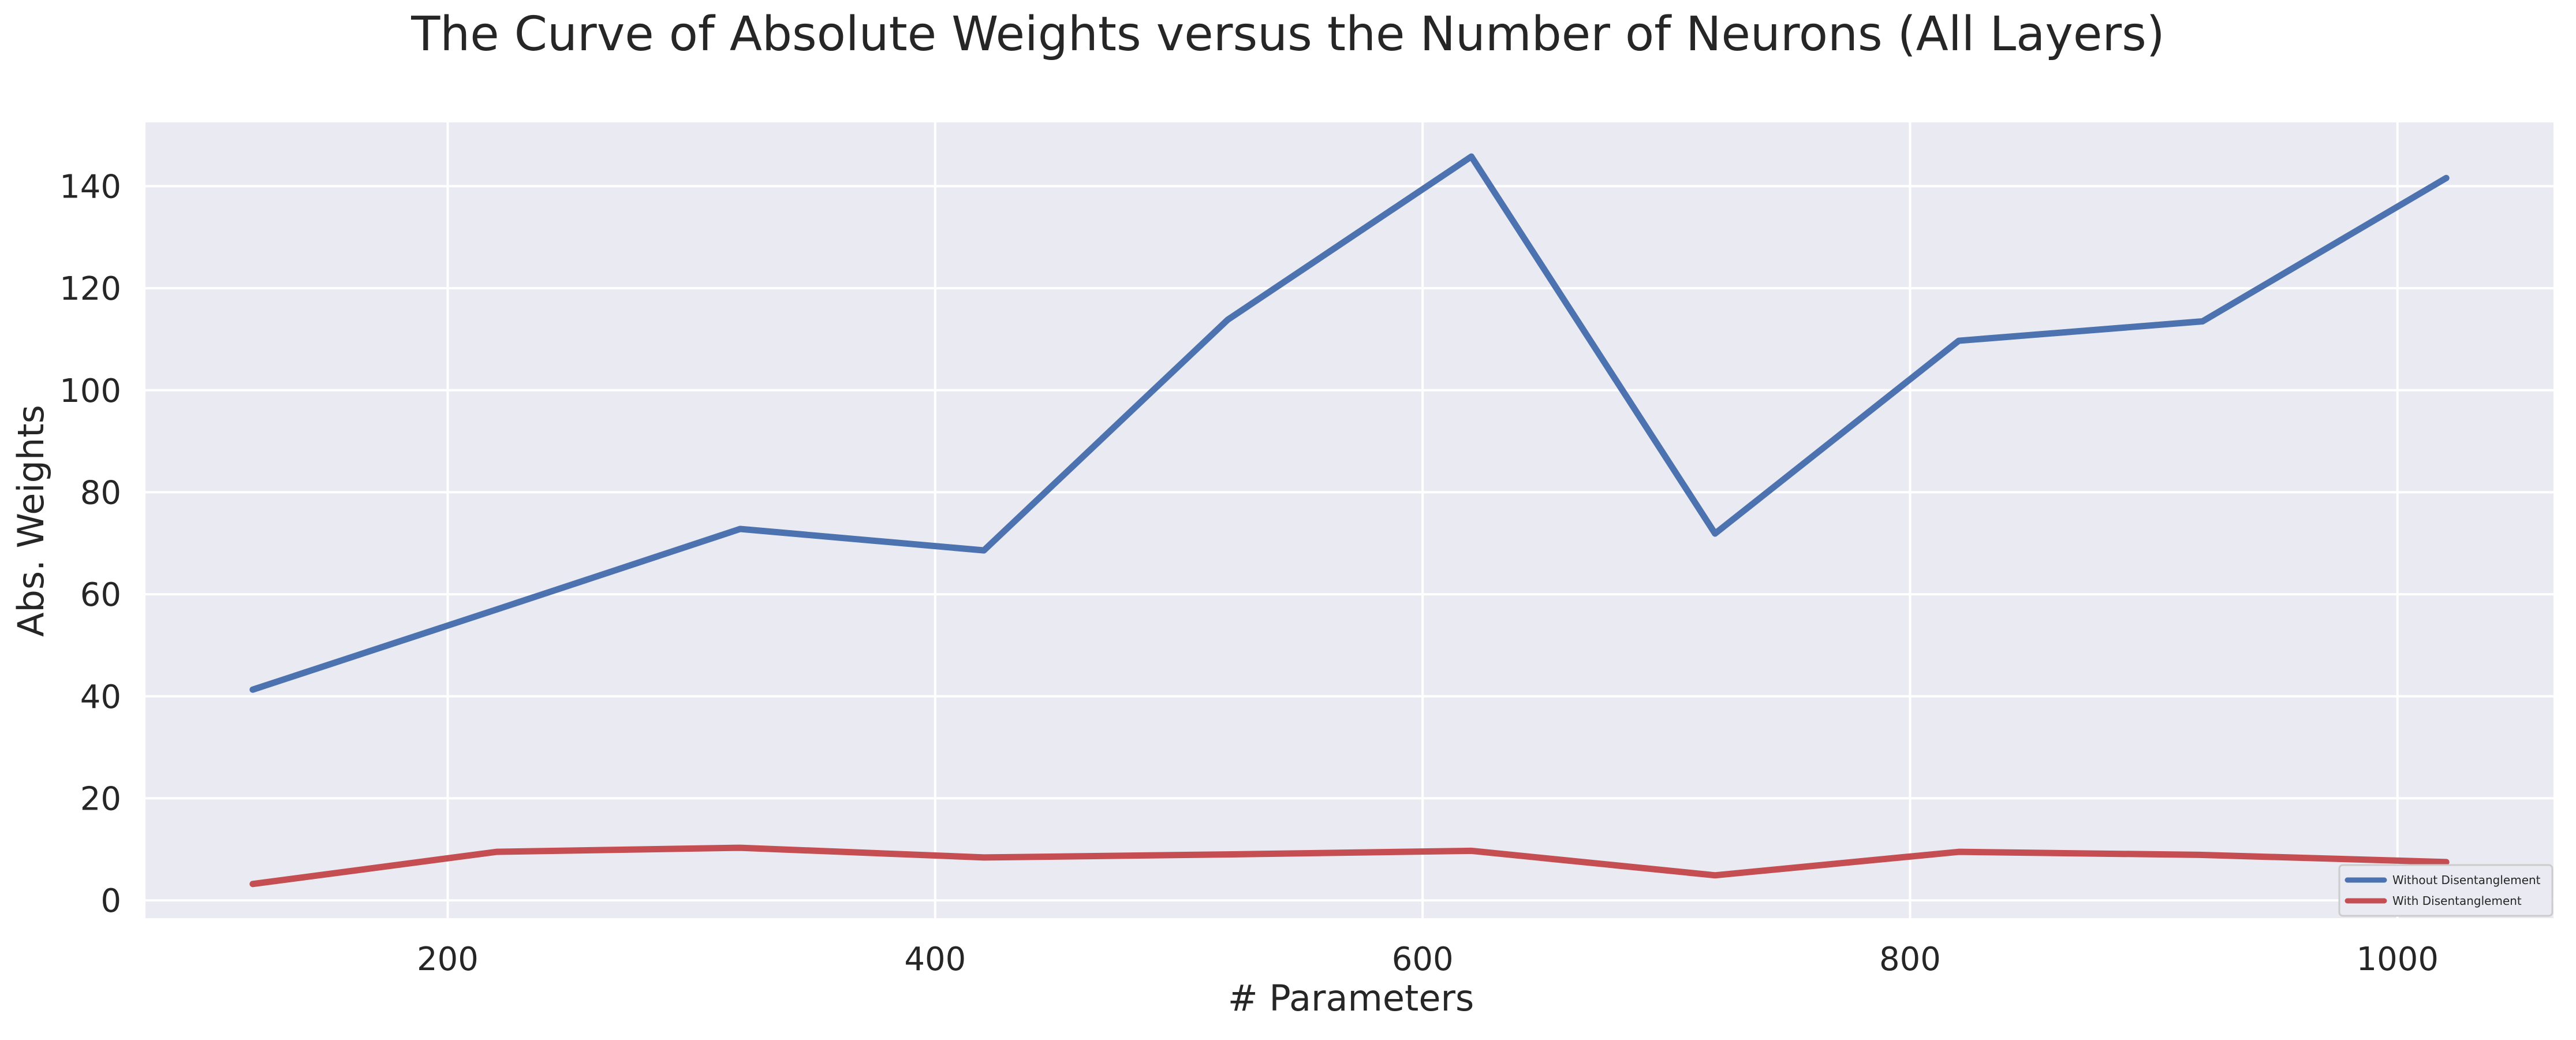 This screenshot has height=1040, width=2576. Describe the element at coordinates (90, 187) in the screenshot. I see `y-tick-label: 140` at that location.